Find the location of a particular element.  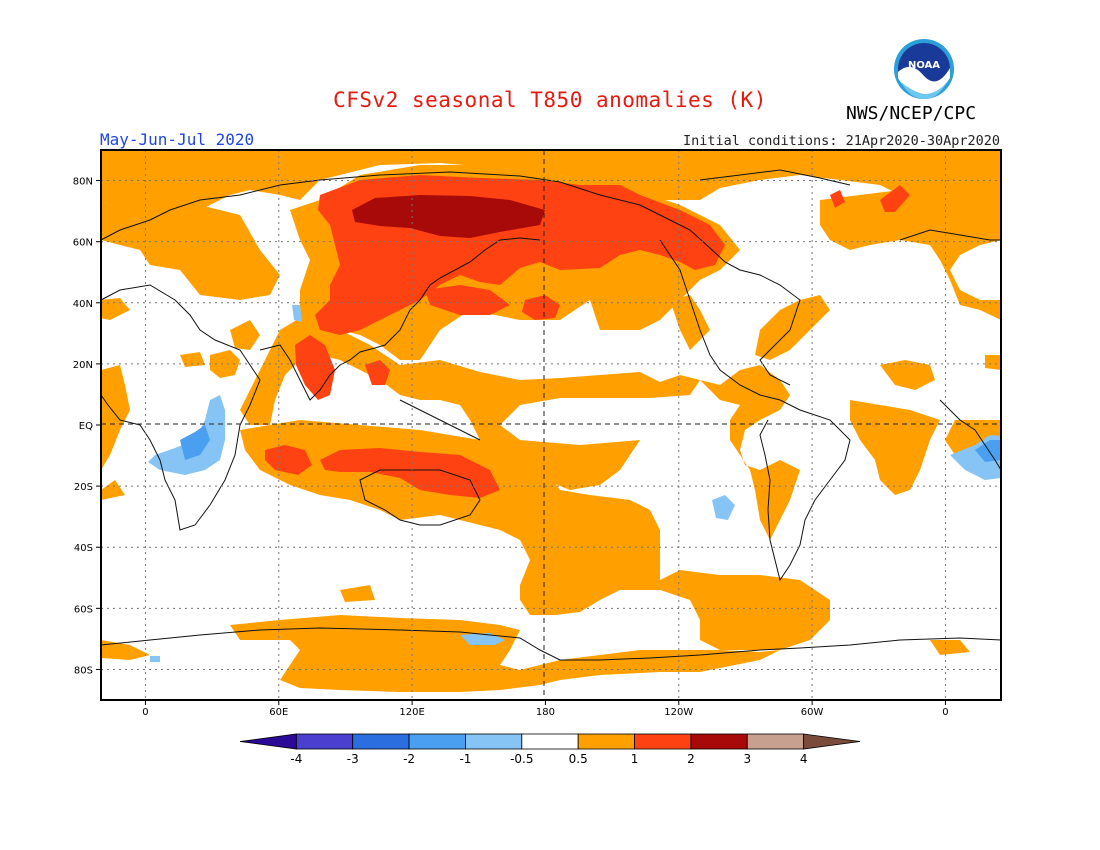

colorbar-label: -1 is located at coordinates (465, 759).